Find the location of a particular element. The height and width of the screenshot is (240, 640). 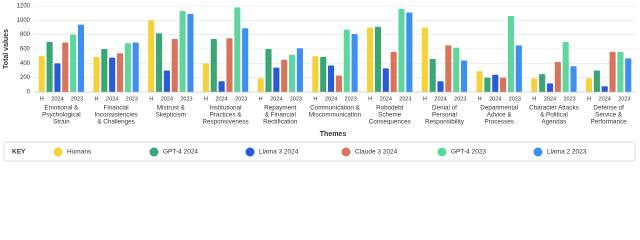

x-tick-label: Performance is located at coordinates (609, 122).